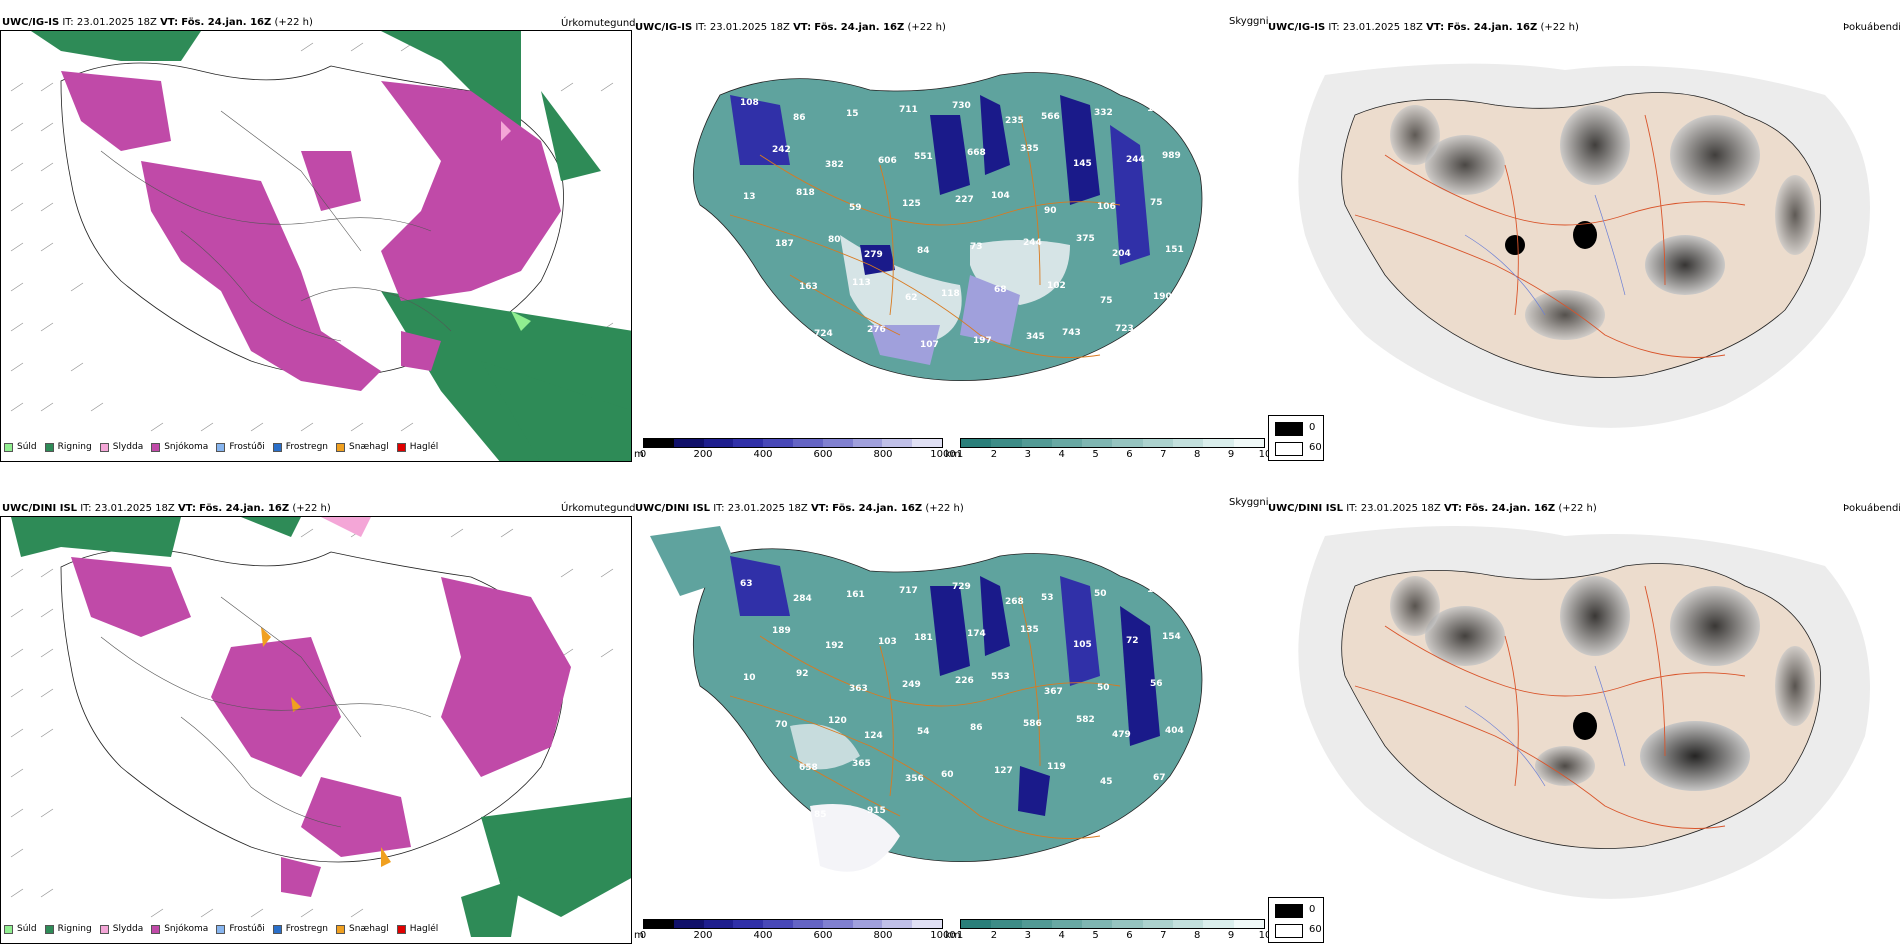  What do you see at coordinates (1027, 454) in the screenshot?
I see `colorbar-tick-label: 3` at bounding box center [1027, 454].